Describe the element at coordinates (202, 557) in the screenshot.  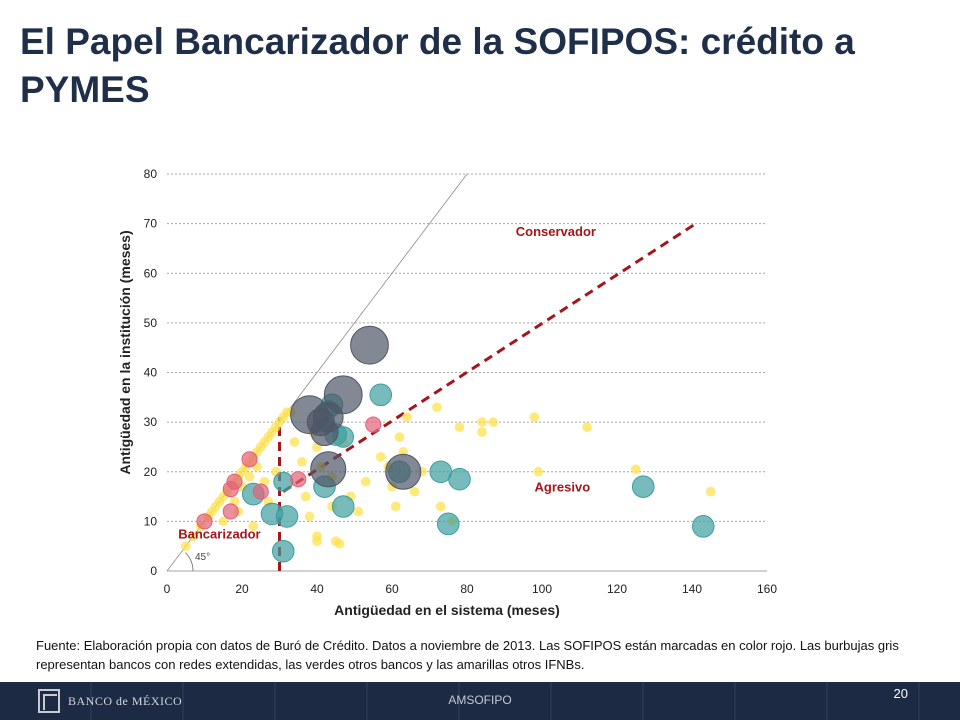
I see `angle-label: 45°` at that location.